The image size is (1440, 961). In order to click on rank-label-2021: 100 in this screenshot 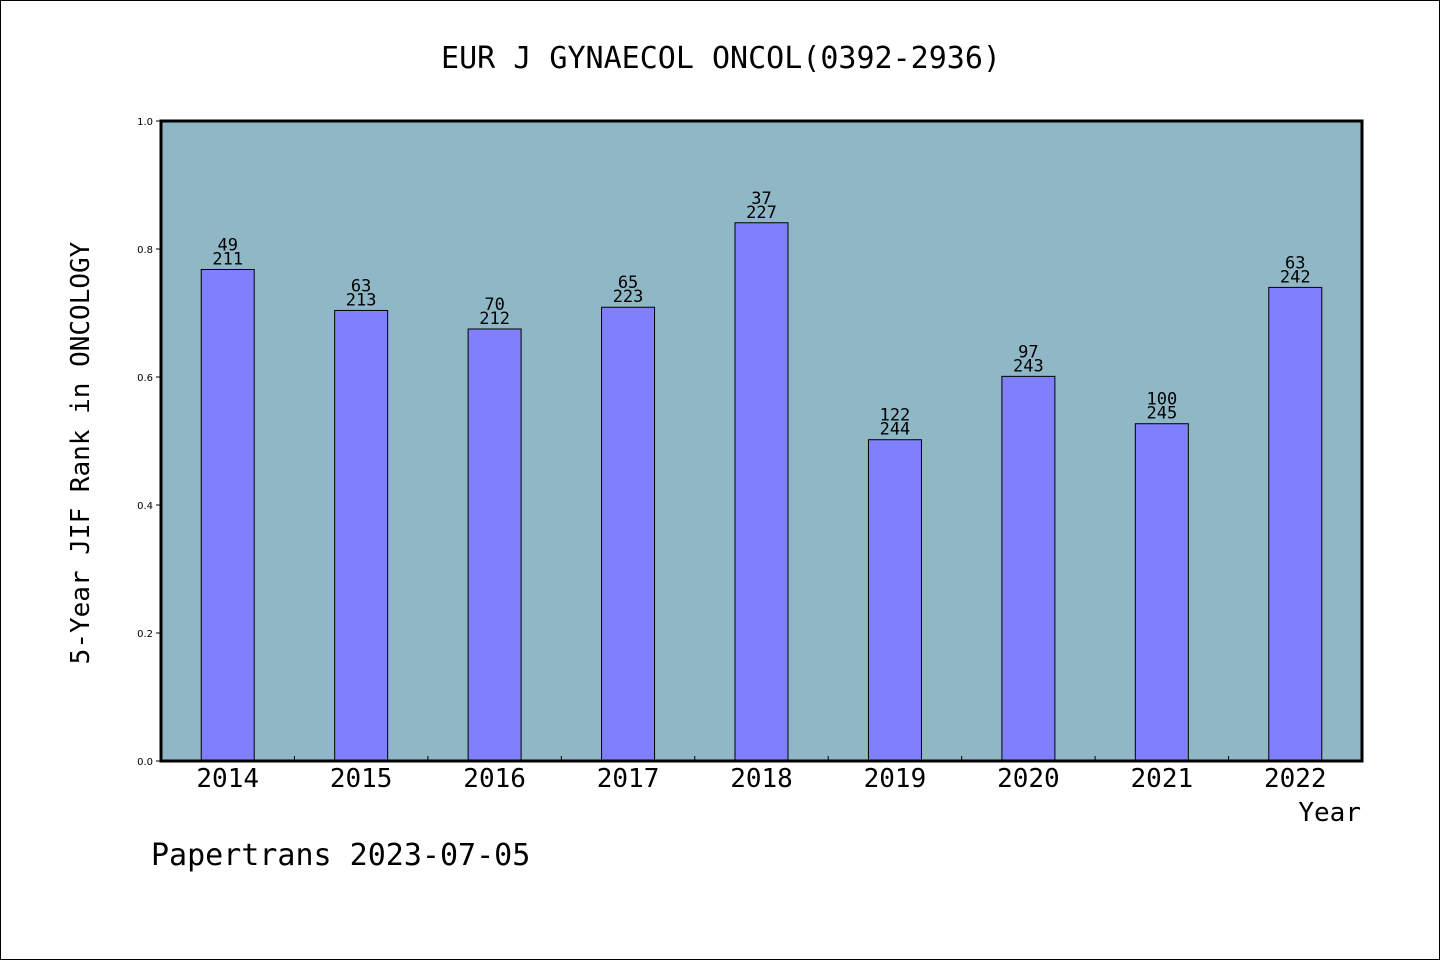, I will do `click(1161, 400)`.